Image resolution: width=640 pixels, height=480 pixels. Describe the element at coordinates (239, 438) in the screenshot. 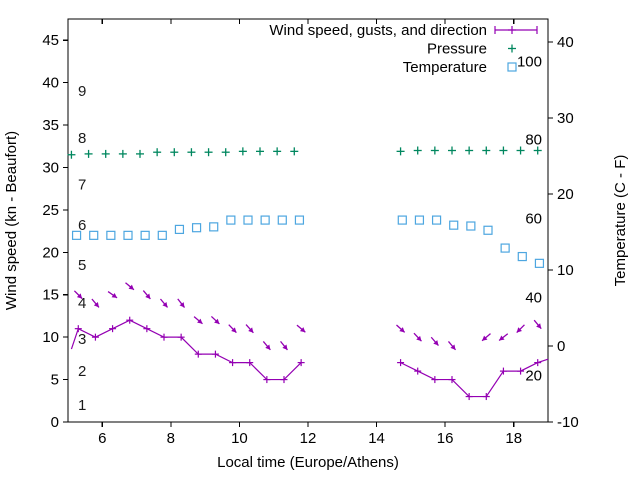

I see `x-axis-tick-label: 10` at that location.